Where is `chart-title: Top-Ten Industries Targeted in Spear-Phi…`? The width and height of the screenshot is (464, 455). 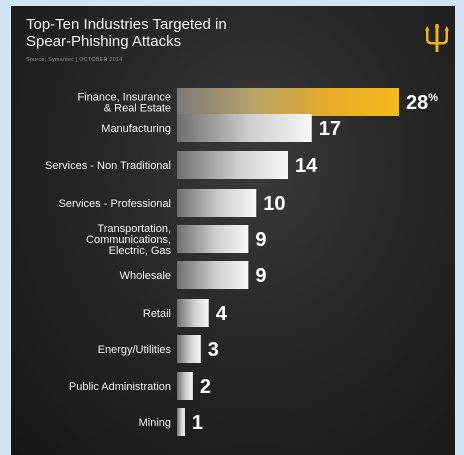
chart-title: Top-Ten Industries Targeted in Spear-Phi… is located at coordinates (126, 33).